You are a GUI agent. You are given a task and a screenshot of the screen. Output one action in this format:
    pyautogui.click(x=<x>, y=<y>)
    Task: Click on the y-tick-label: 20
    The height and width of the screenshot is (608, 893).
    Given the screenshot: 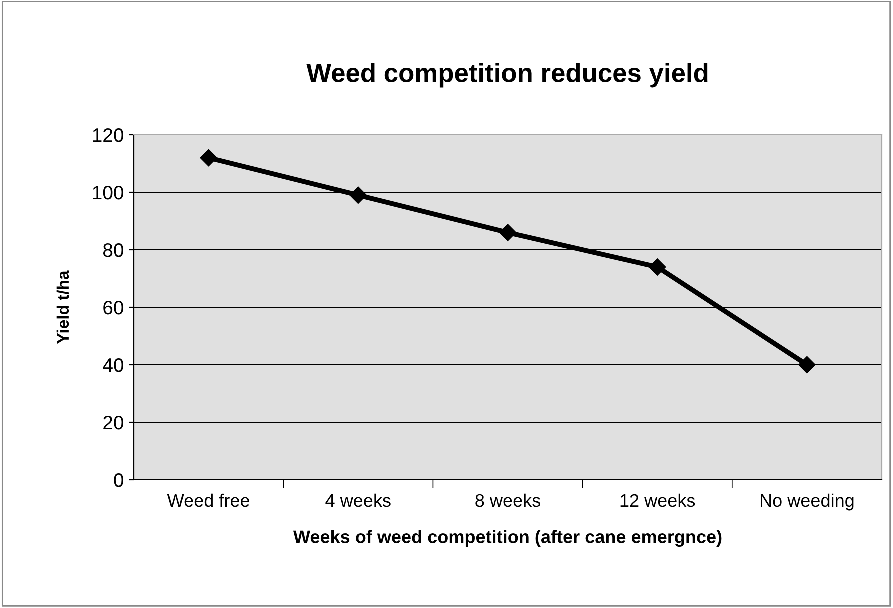 What is the action you would take?
    pyautogui.click(x=114, y=423)
    